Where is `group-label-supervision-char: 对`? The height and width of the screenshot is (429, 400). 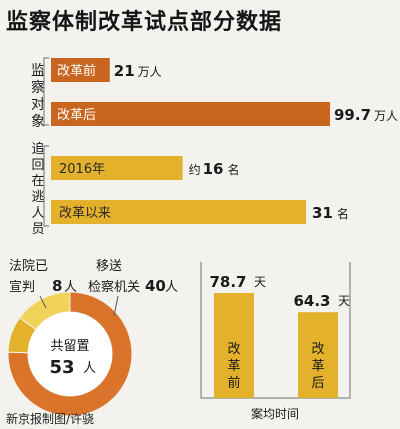
group-label-supervision-char: 对 is located at coordinates (38, 105).